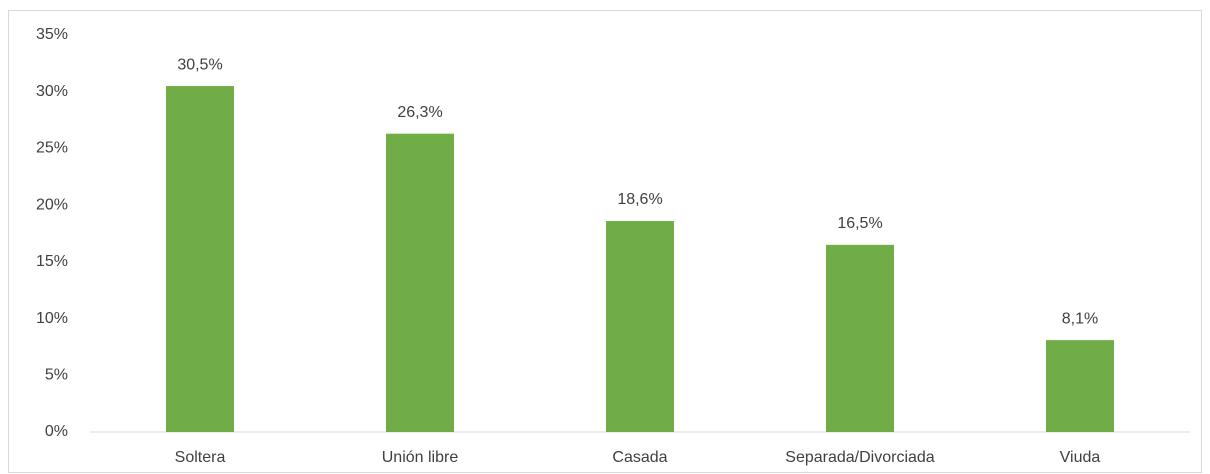 The width and height of the screenshot is (1210, 474). What do you see at coordinates (420, 457) in the screenshot?
I see `x-tick-label: Unión libre` at bounding box center [420, 457].